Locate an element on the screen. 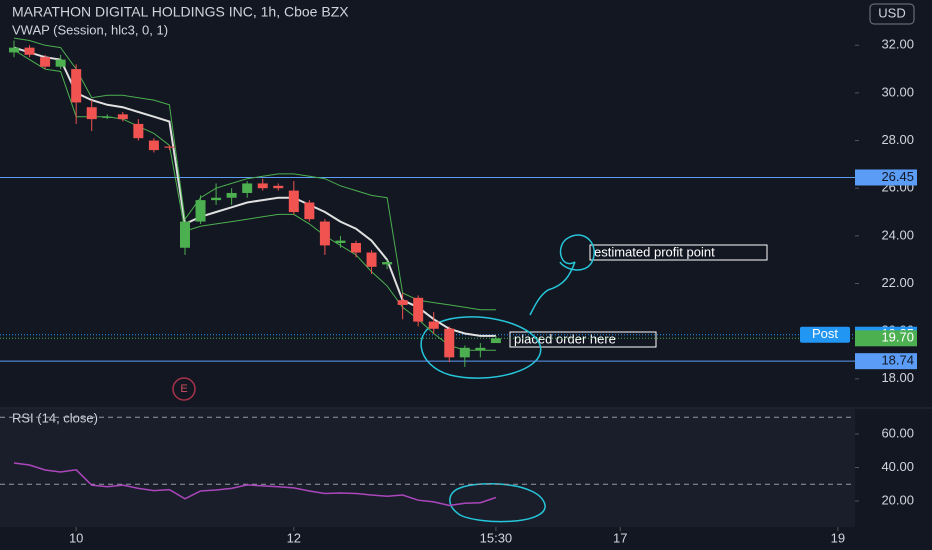 This screenshot has height=550, width=932. rsi-y-tick-label: 40.00 is located at coordinates (897, 466).